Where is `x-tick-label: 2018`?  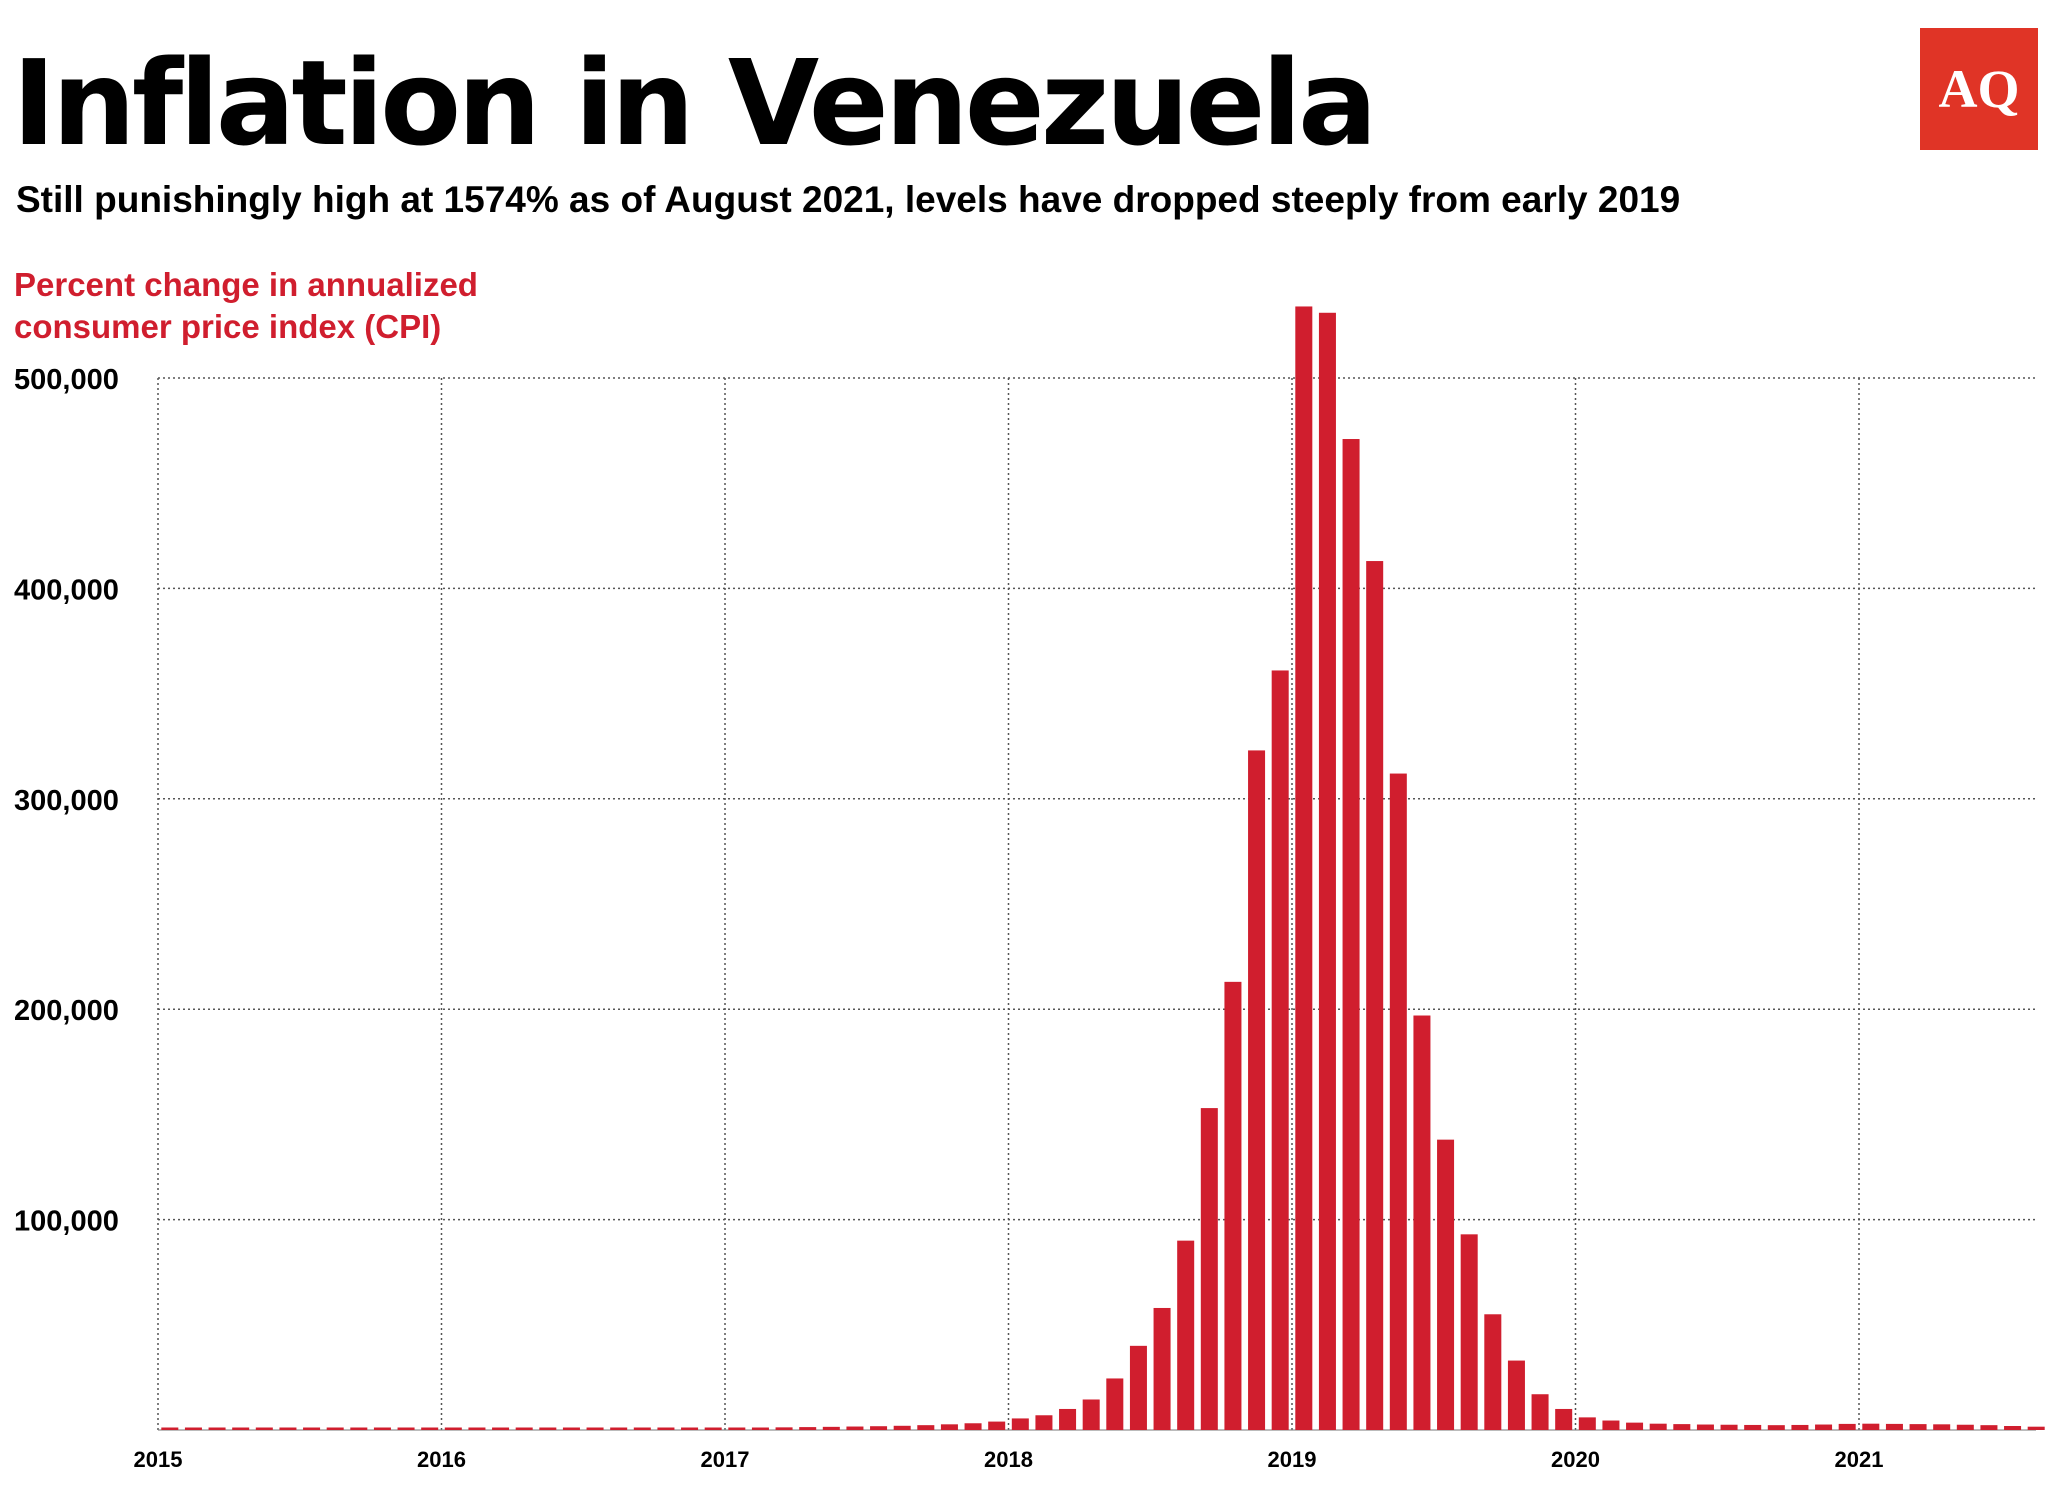 x-tick-label: 2018 is located at coordinates (1008, 1459).